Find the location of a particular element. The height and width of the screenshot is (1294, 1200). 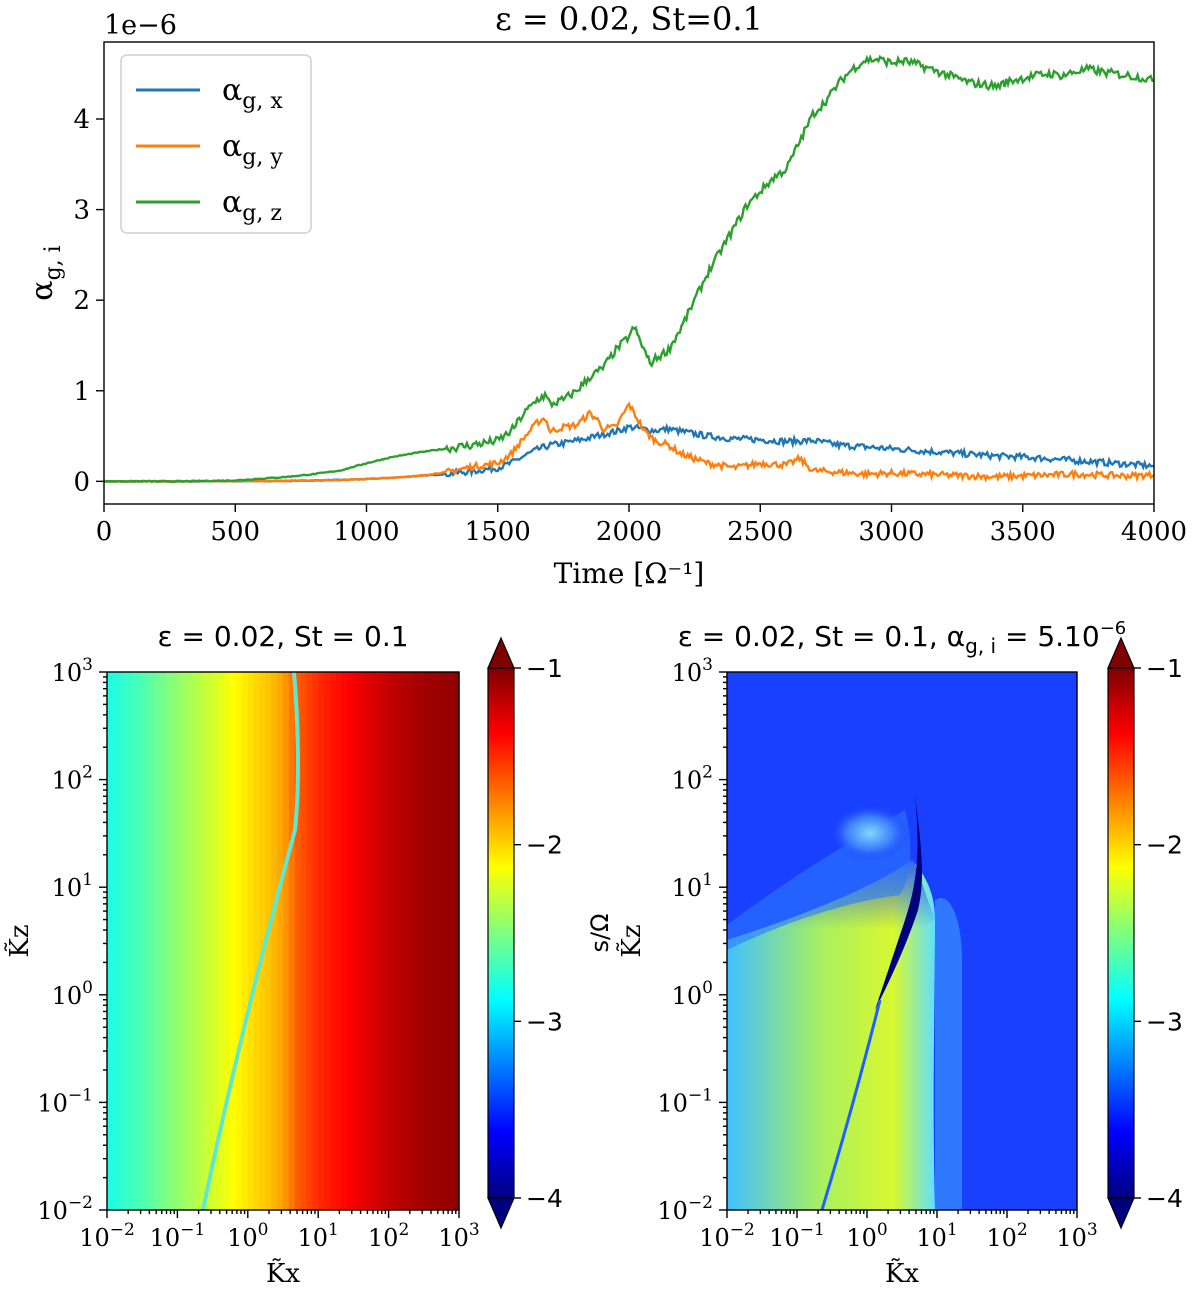

y-axis: 0 1 2 3 4 is located at coordinates (88, 301).